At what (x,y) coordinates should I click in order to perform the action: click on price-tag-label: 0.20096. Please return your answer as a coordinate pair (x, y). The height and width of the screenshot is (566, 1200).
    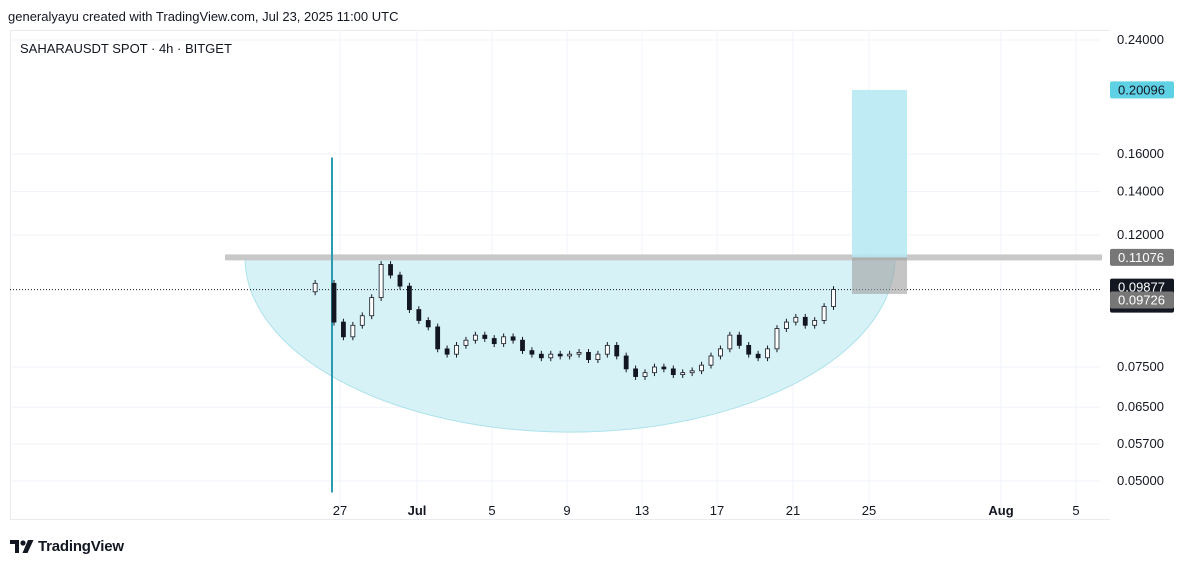
    Looking at the image, I should click on (1141, 89).